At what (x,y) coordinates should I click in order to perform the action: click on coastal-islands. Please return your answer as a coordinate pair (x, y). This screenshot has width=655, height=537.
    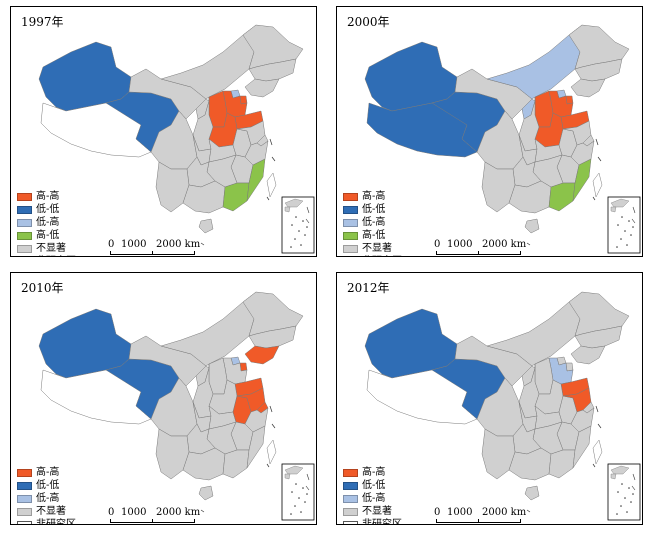
    Looking at the image, I should click on (238, 192).